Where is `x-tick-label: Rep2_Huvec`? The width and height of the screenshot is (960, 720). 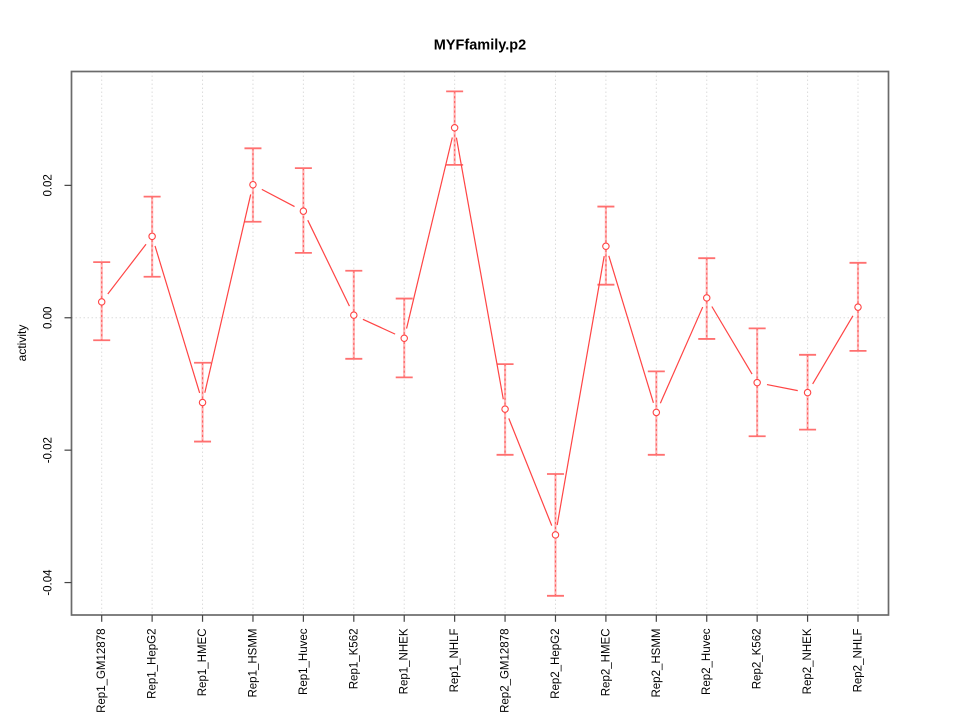
x-tick-label: Rep2_Huvec is located at coordinates (707, 661).